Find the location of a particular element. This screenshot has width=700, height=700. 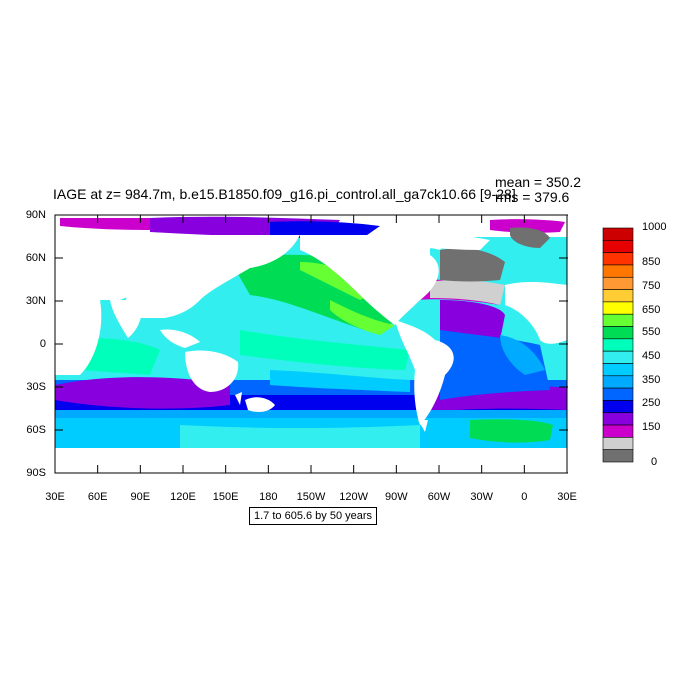

rms-stat: rms = 379.6 is located at coordinates (532, 197).